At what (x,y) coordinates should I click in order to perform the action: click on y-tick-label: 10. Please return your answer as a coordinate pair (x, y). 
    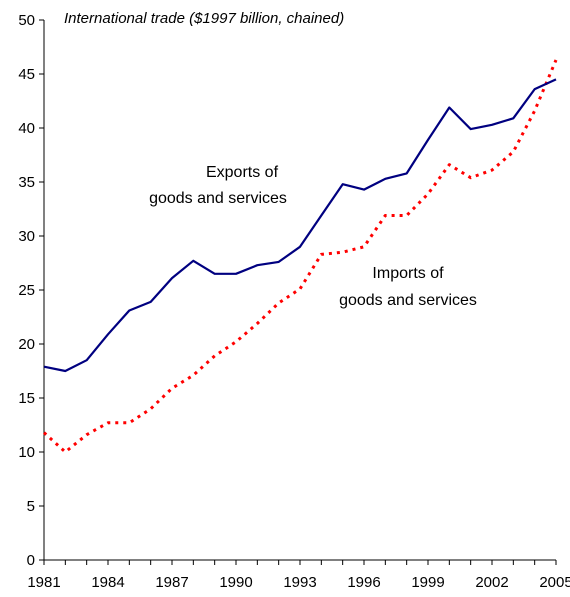
    Looking at the image, I should click on (26, 452).